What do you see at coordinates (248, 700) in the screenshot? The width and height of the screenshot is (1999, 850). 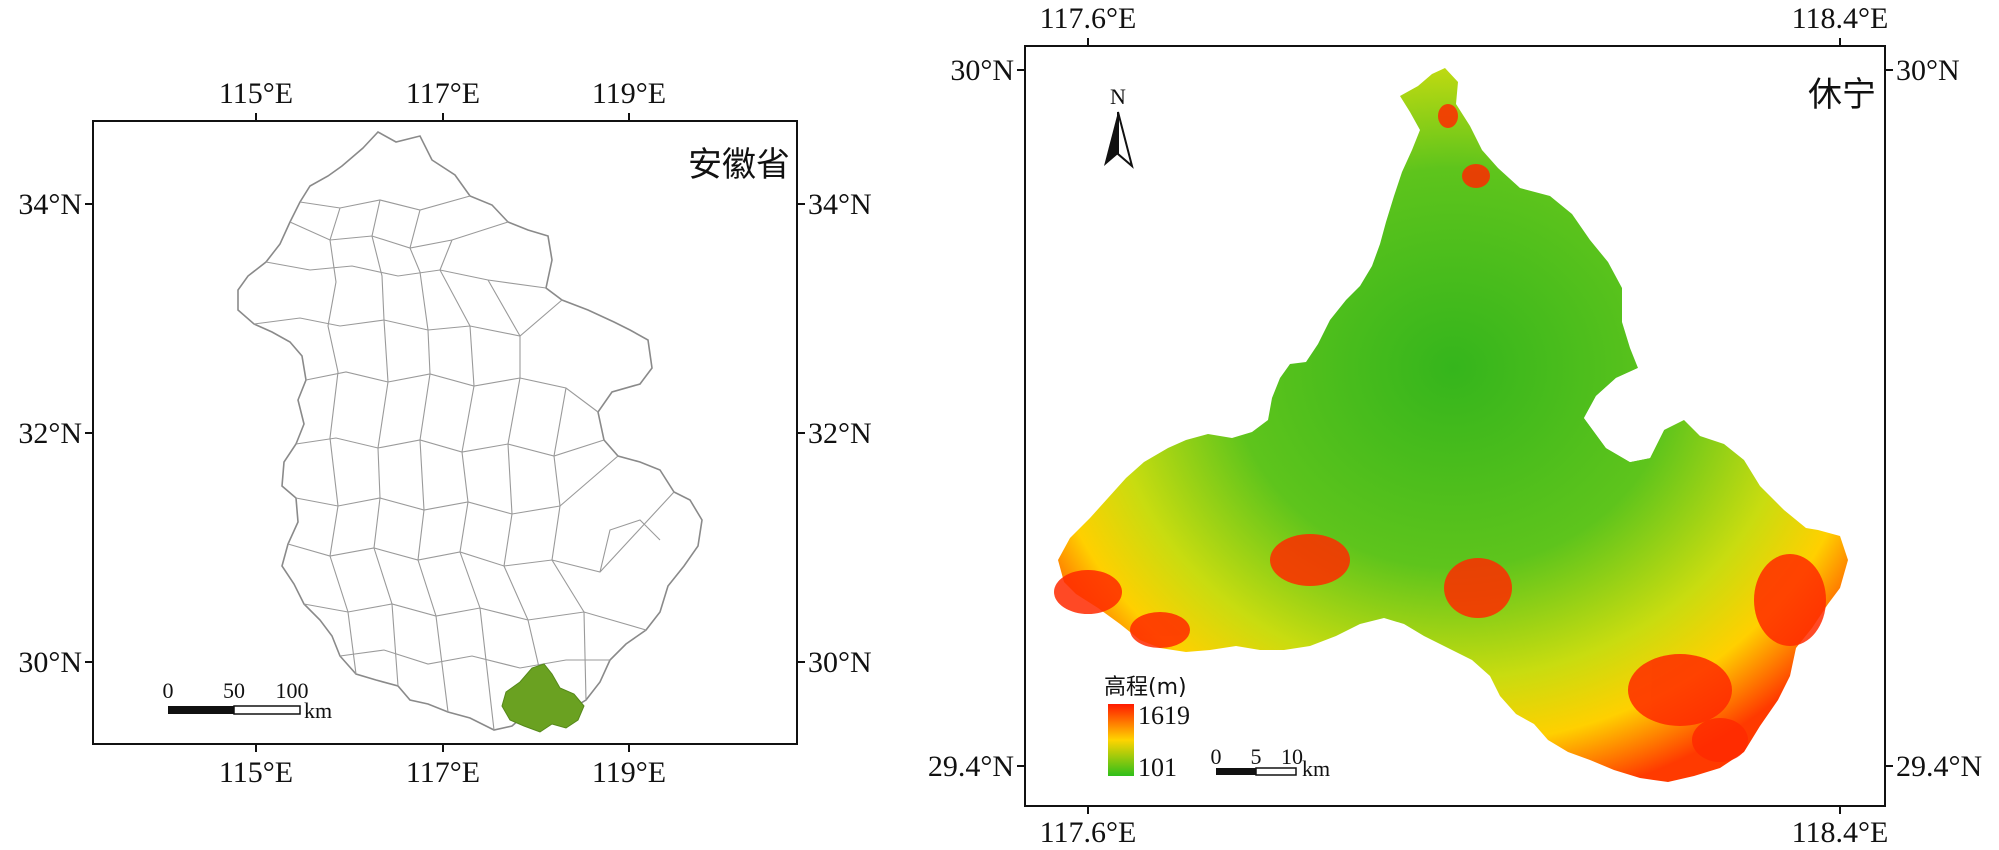 I see `anhui-scale-bar: 0 50 100 km` at bounding box center [248, 700].